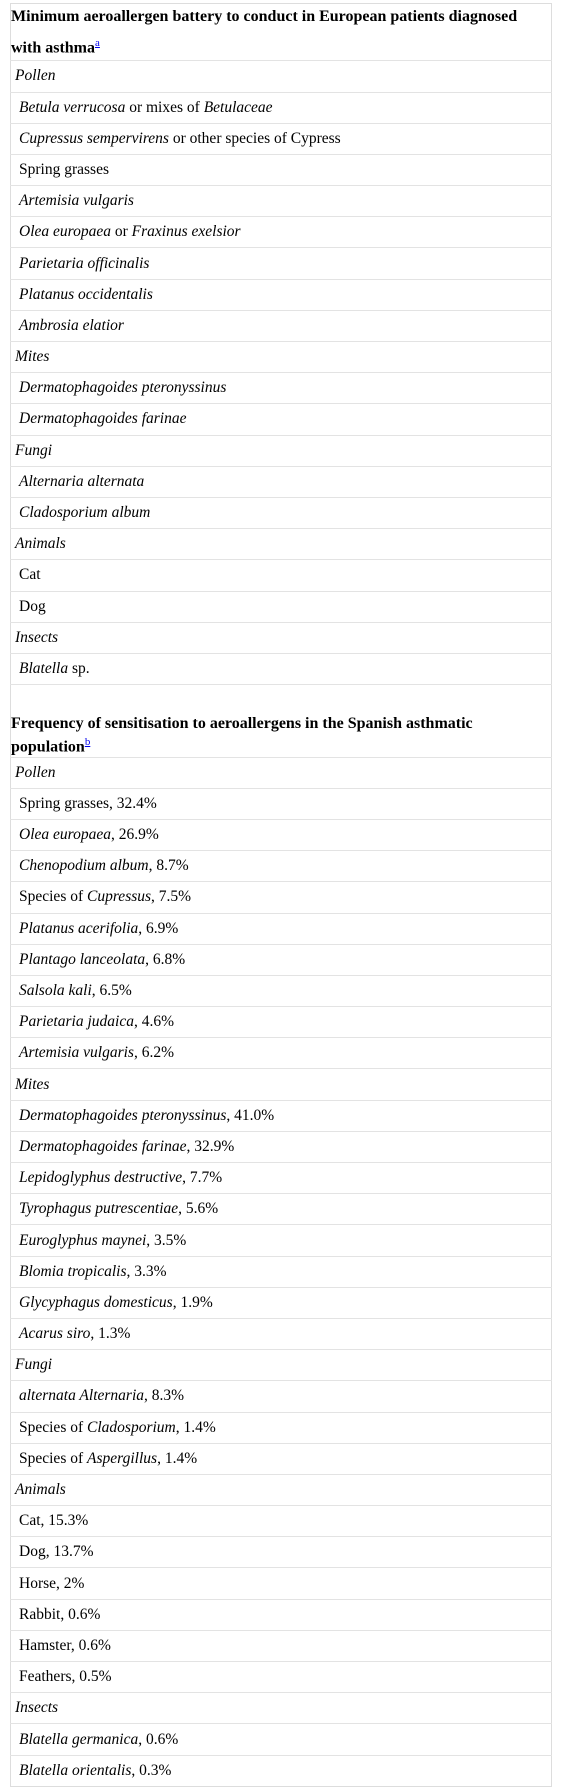 The image size is (561, 1787). Describe the element at coordinates (71, 325) in the screenshot. I see `item-text: Ambrosia elatior` at that location.